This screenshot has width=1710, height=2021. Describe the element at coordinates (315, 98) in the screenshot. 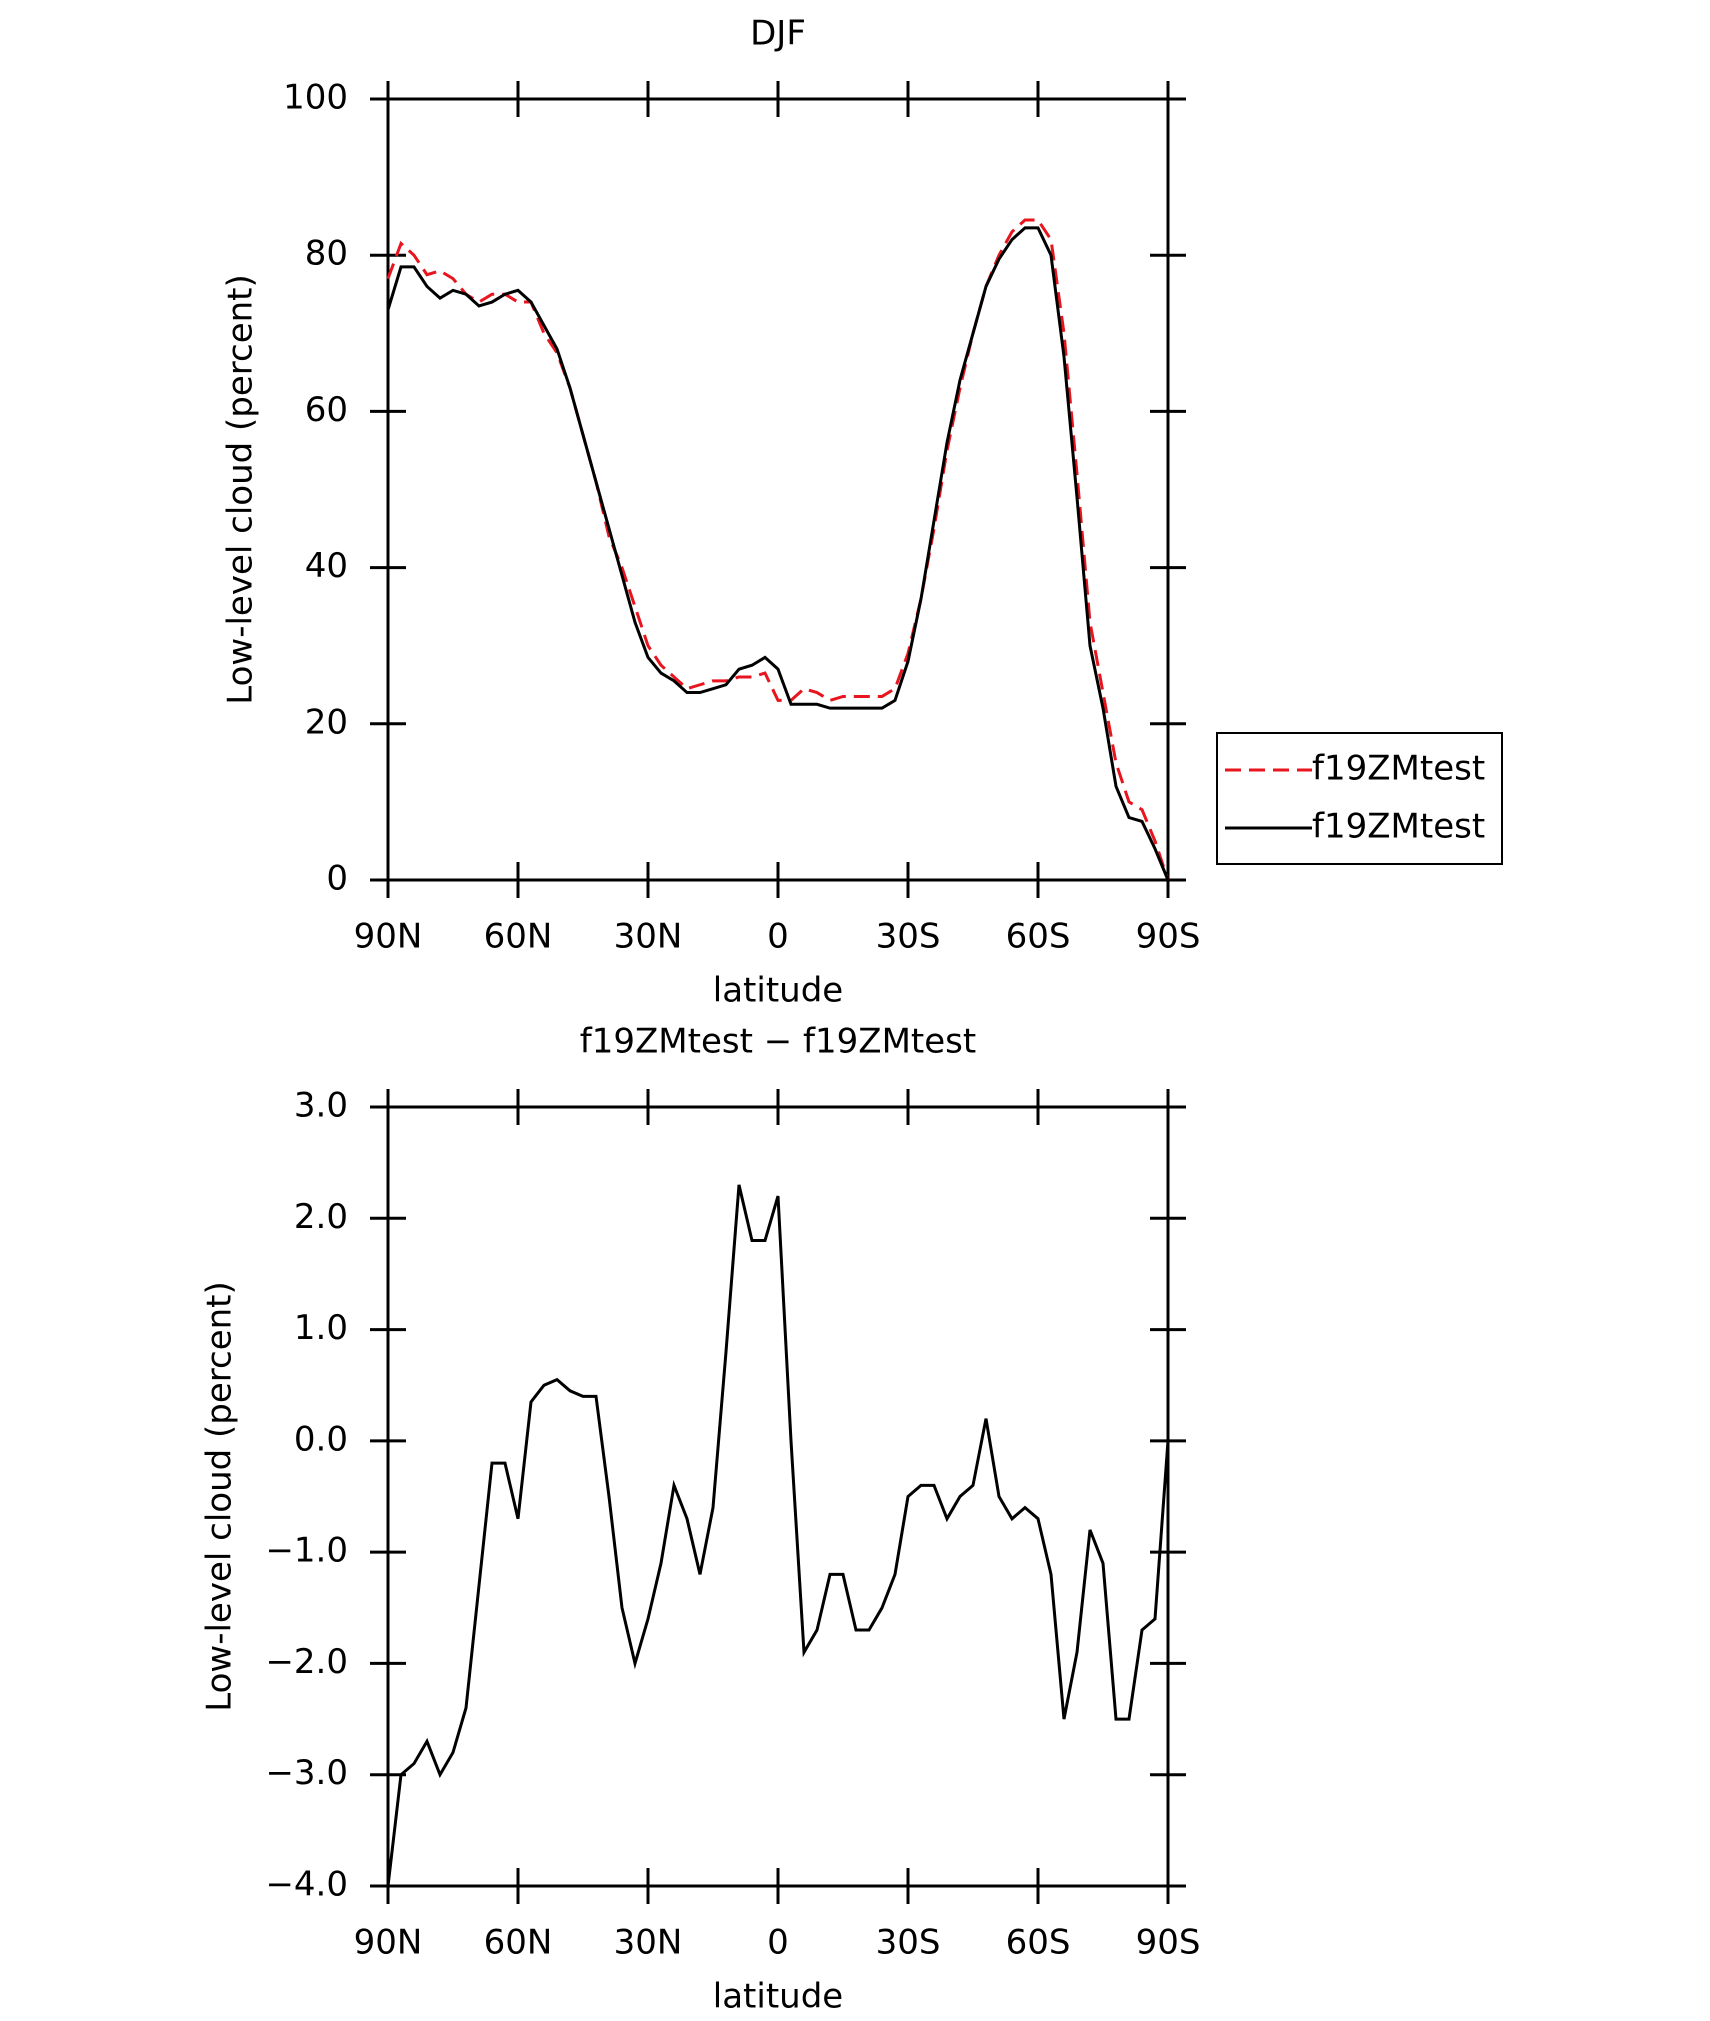

I see `y-tick-label: 100` at that location.